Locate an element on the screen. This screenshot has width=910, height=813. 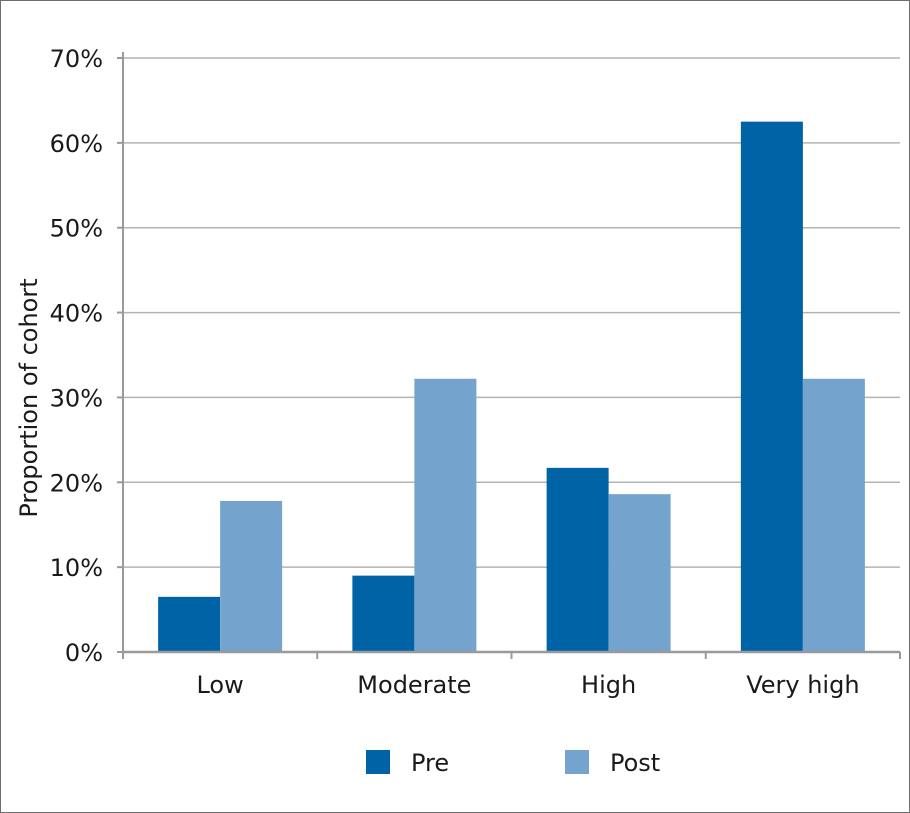
bar-pre-low is located at coordinates (189, 624).